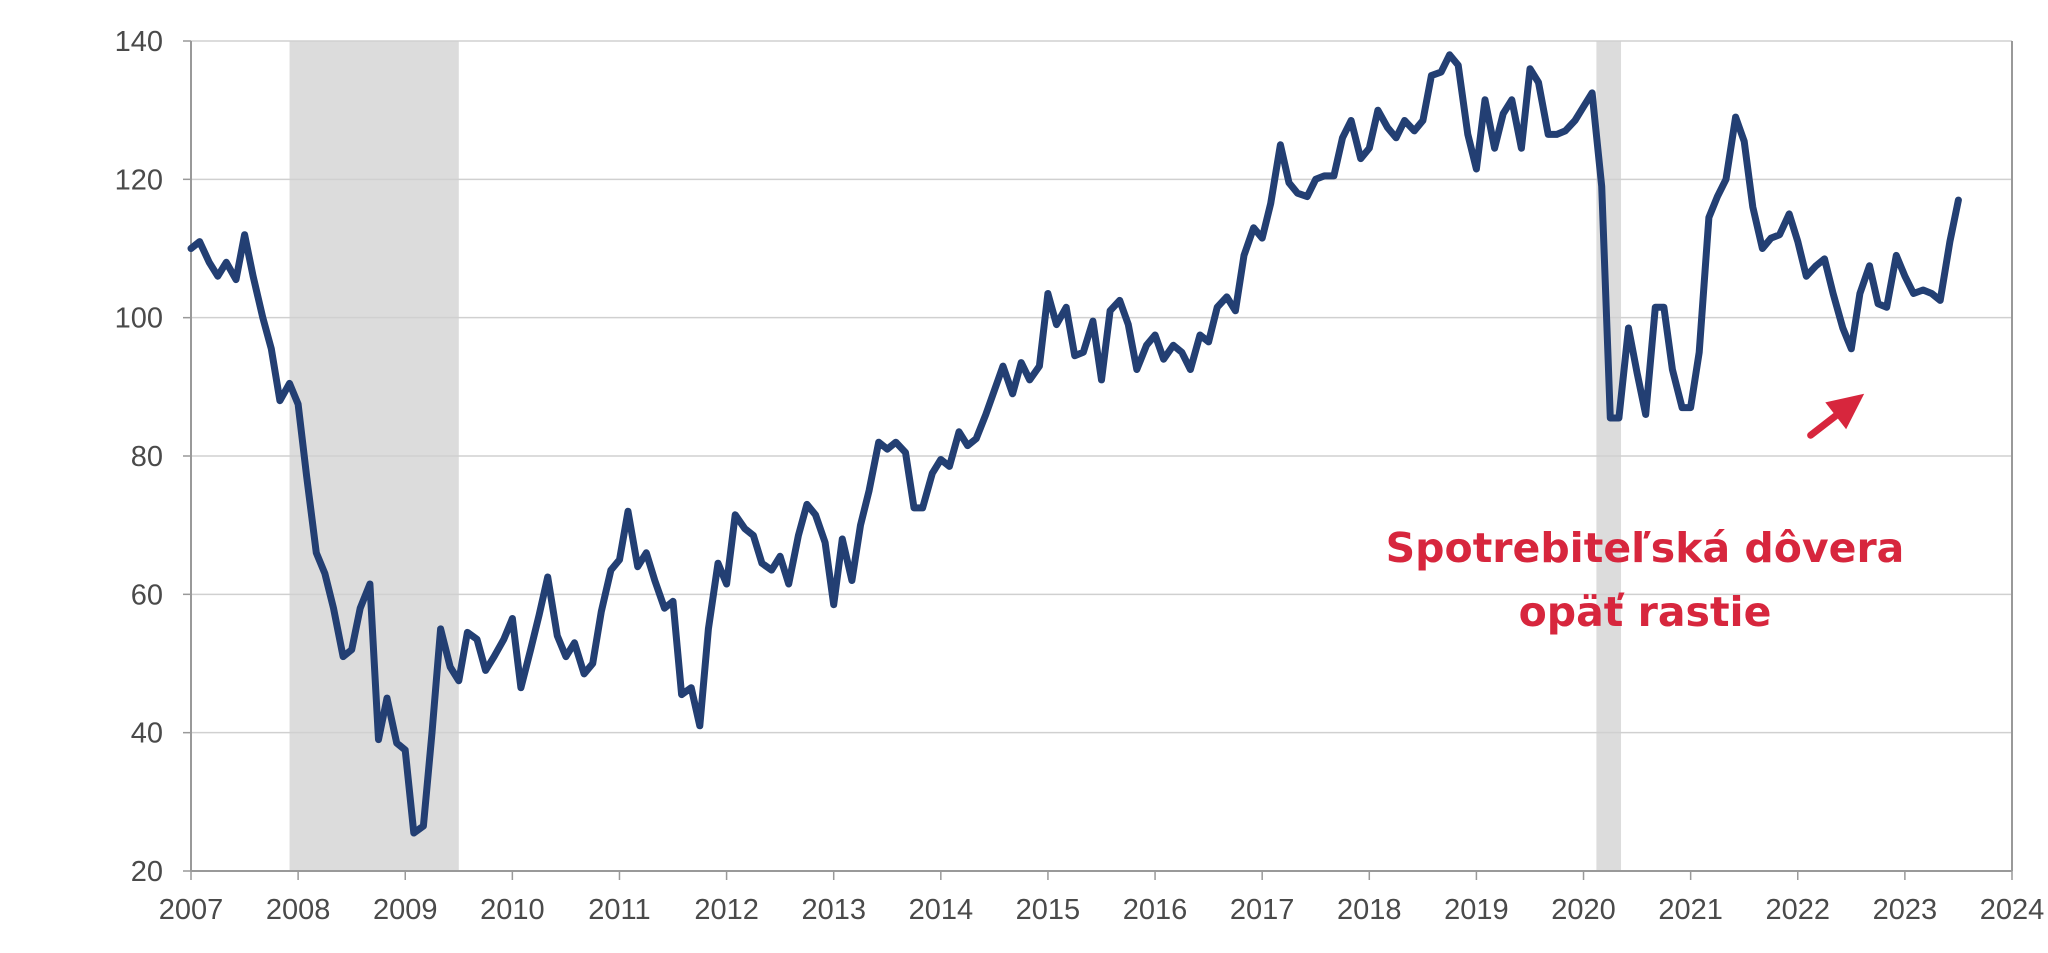 This screenshot has height=953, width=2048. I want to click on x-tick-label-2008: 2008, so click(298, 910).